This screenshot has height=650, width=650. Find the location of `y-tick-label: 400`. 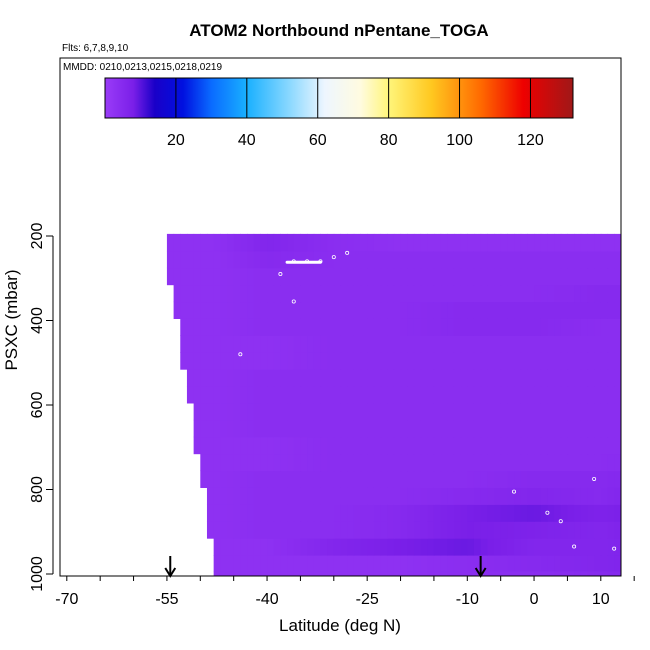

y-tick-label: 400 is located at coordinates (37, 320).